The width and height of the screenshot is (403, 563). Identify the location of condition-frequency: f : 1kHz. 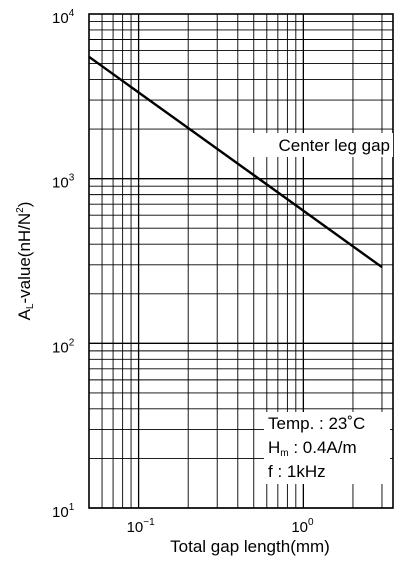
(297, 471).